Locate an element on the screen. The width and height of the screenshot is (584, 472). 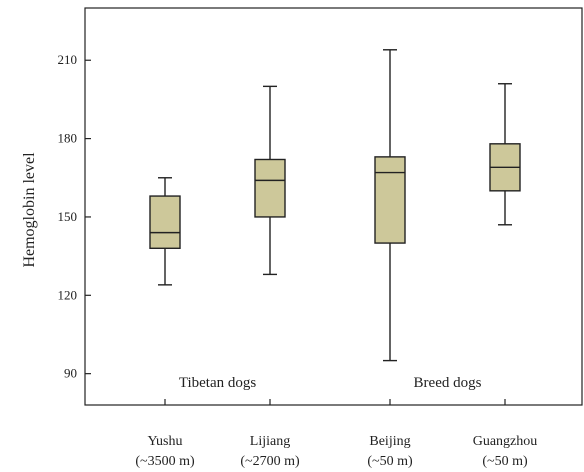
box-lijiang is located at coordinates (270, 180).